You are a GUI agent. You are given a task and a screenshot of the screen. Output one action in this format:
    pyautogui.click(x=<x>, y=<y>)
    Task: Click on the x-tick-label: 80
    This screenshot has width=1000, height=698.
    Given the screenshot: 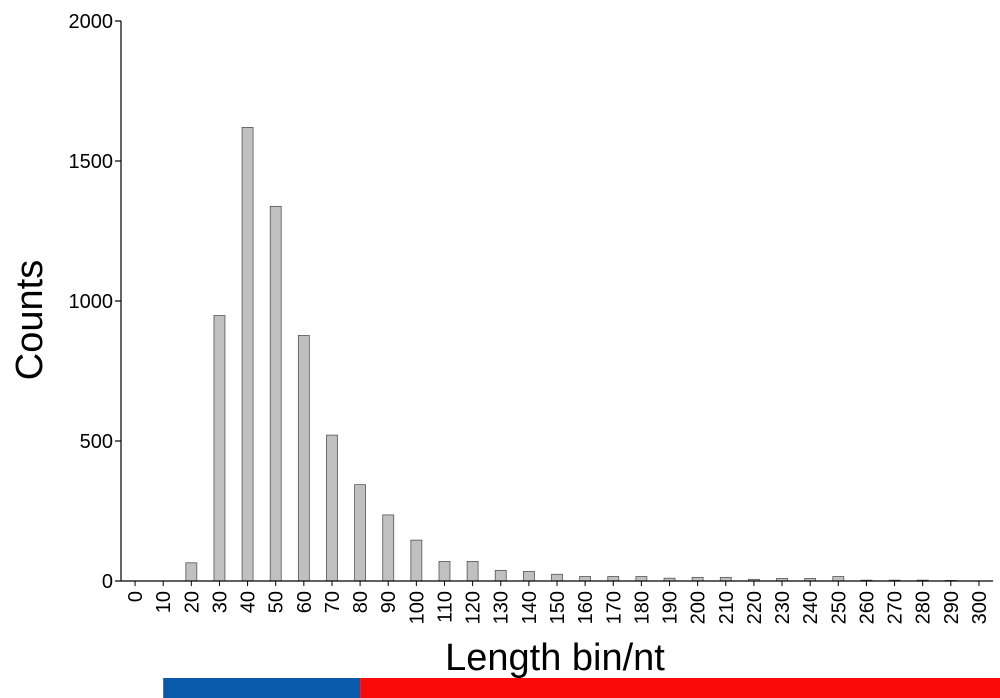 What is the action you would take?
    pyautogui.click(x=361, y=602)
    